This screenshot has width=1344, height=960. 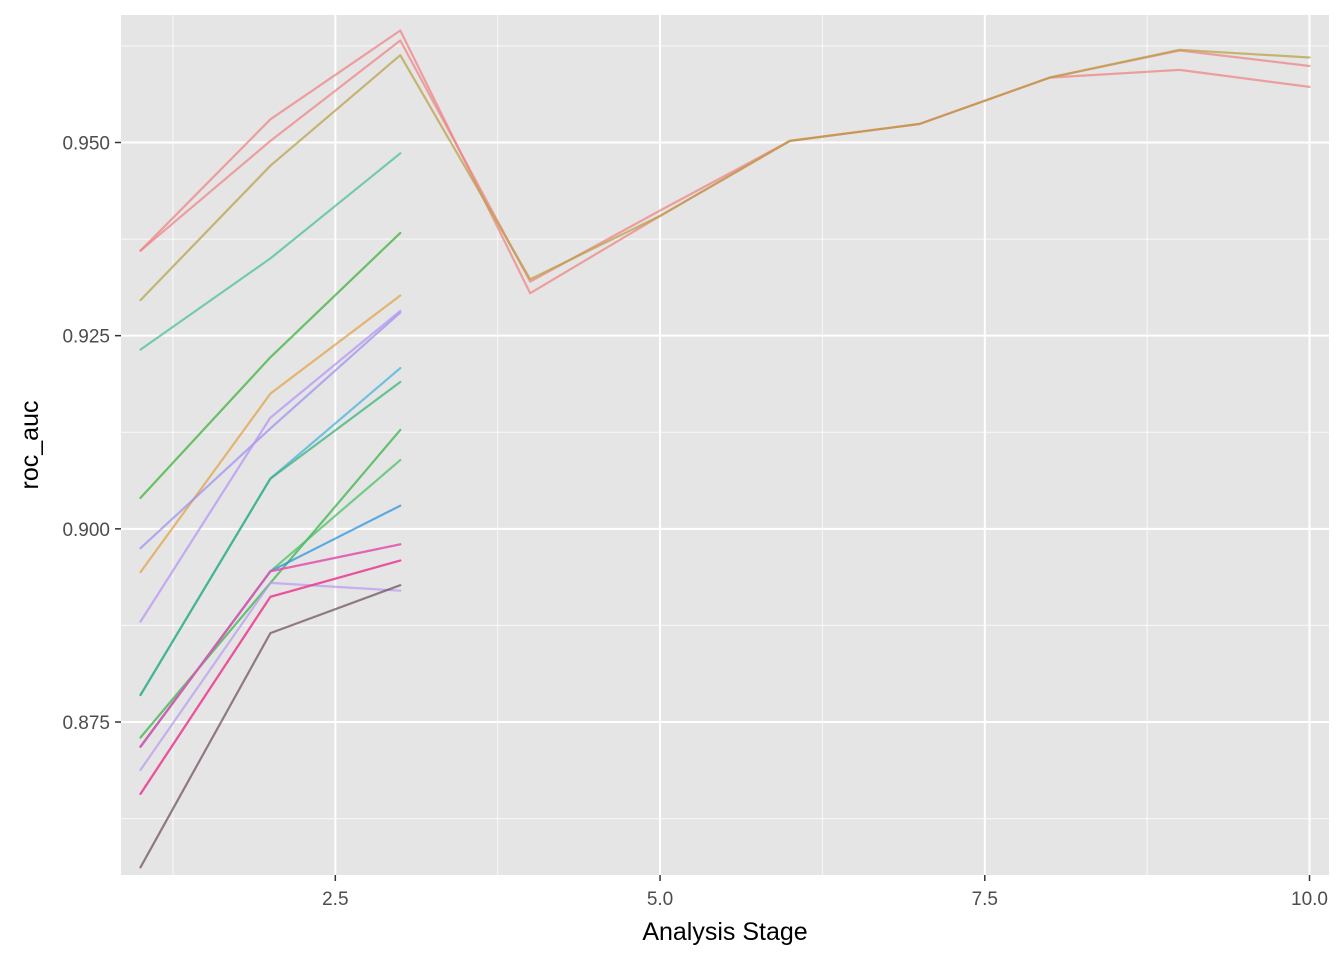 What do you see at coordinates (30, 445) in the screenshot?
I see `y-axis-title: roc_auc` at bounding box center [30, 445].